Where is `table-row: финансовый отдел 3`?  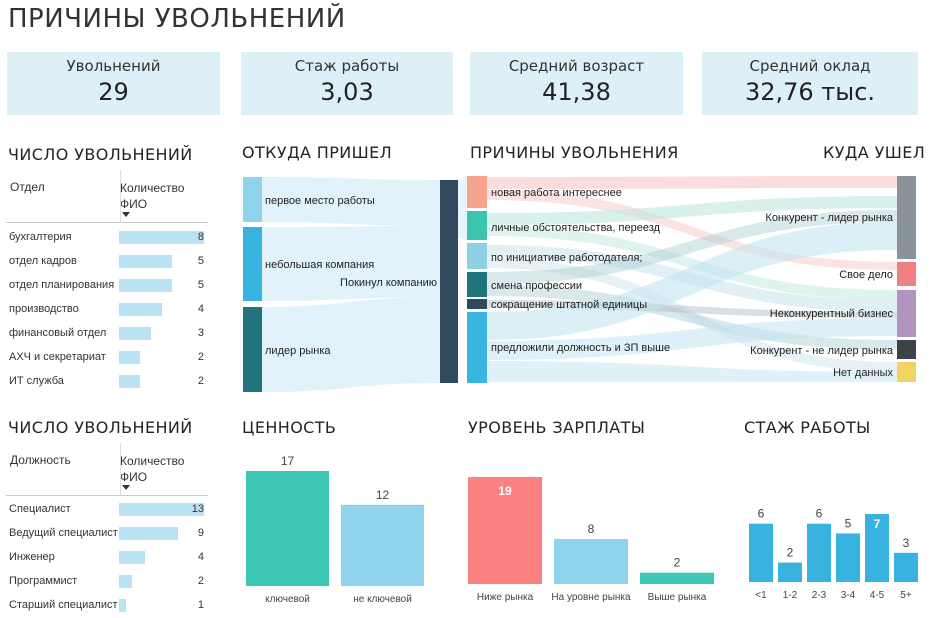
table-row: финансовый отдел 3 is located at coordinates (106, 334).